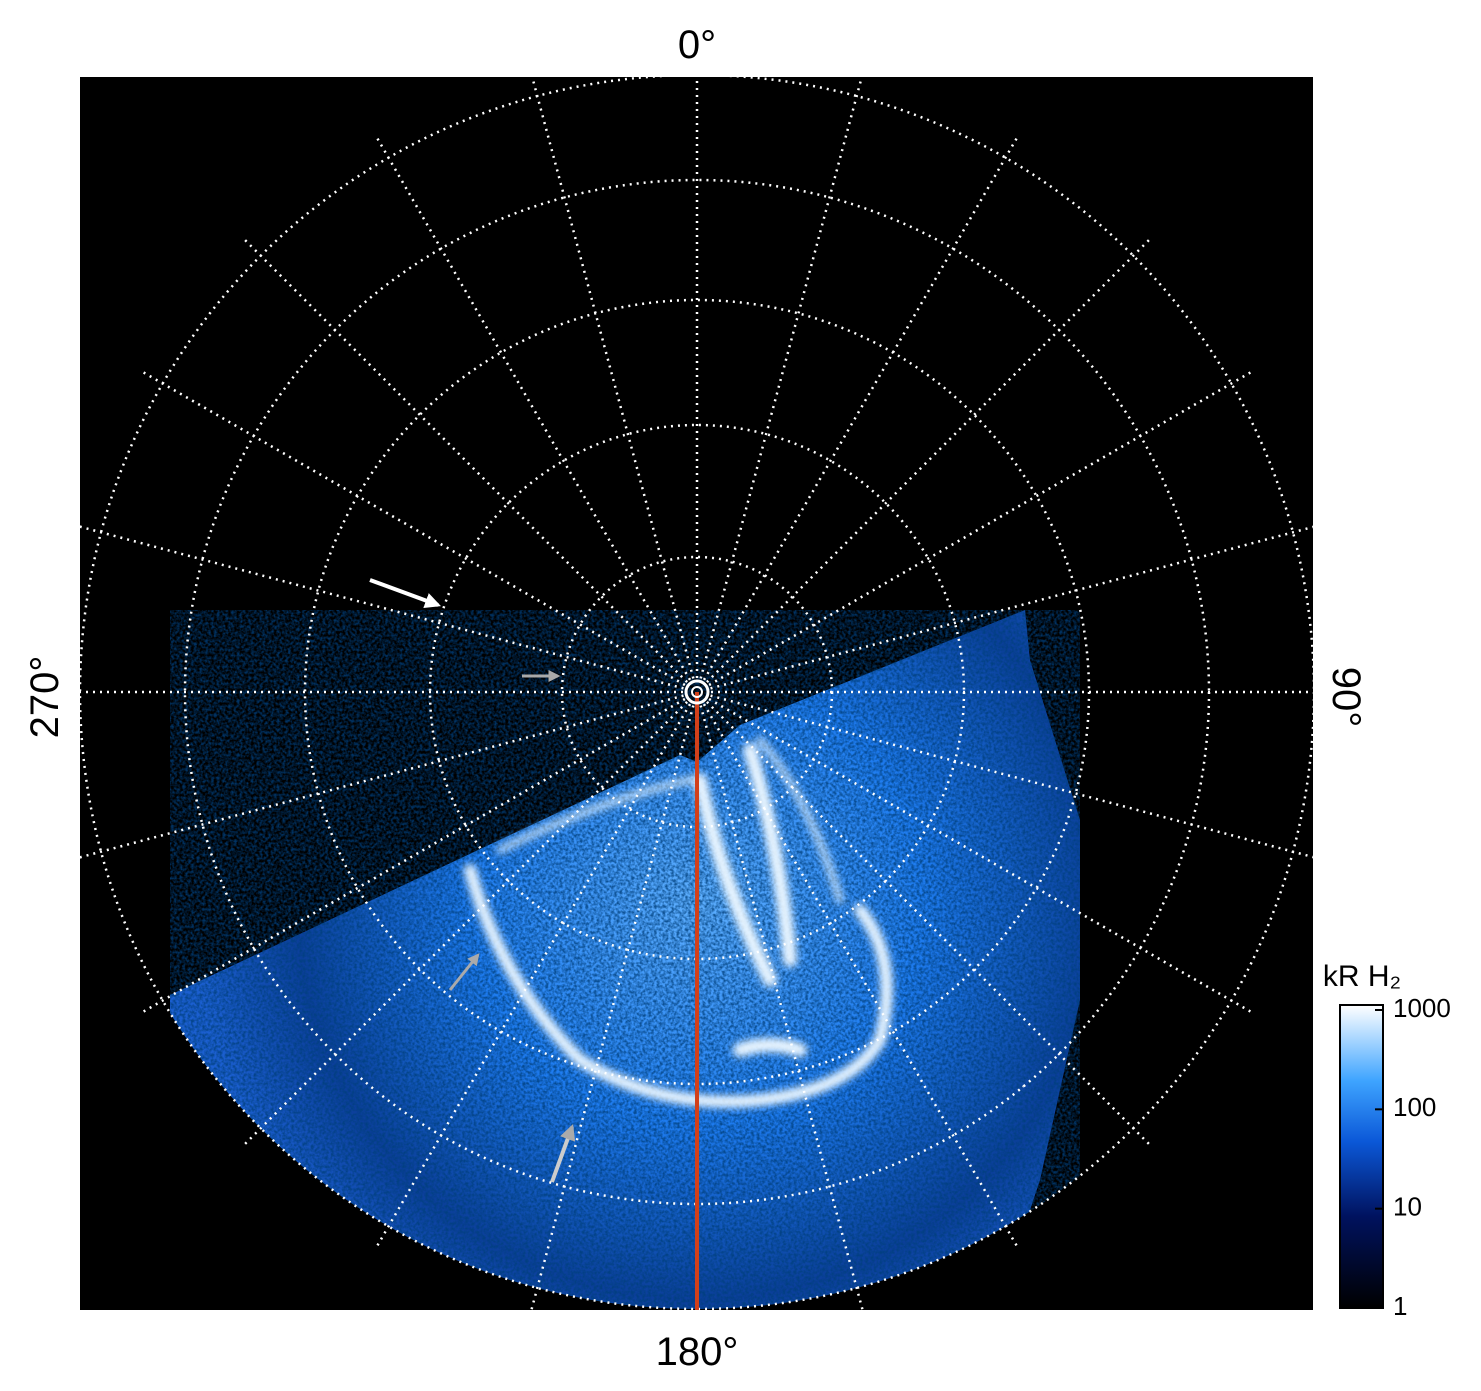 Image resolution: width=1481 pixels, height=1391 pixels. I want to click on angle-label: 90°, so click(1346, 697).